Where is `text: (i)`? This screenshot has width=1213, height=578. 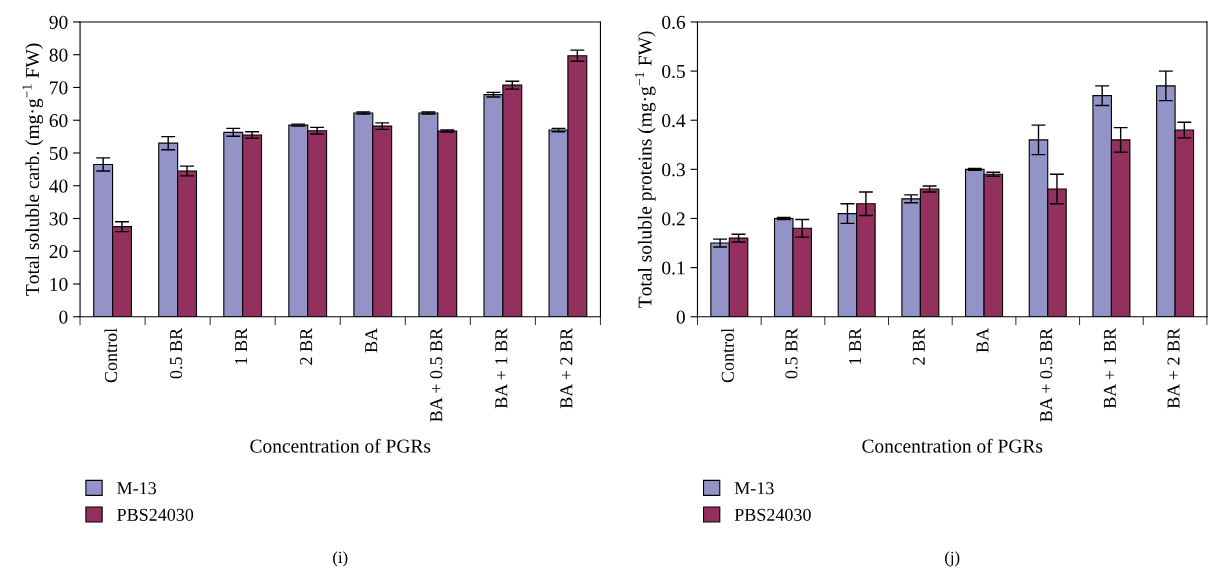 text: (i) is located at coordinates (340, 559).